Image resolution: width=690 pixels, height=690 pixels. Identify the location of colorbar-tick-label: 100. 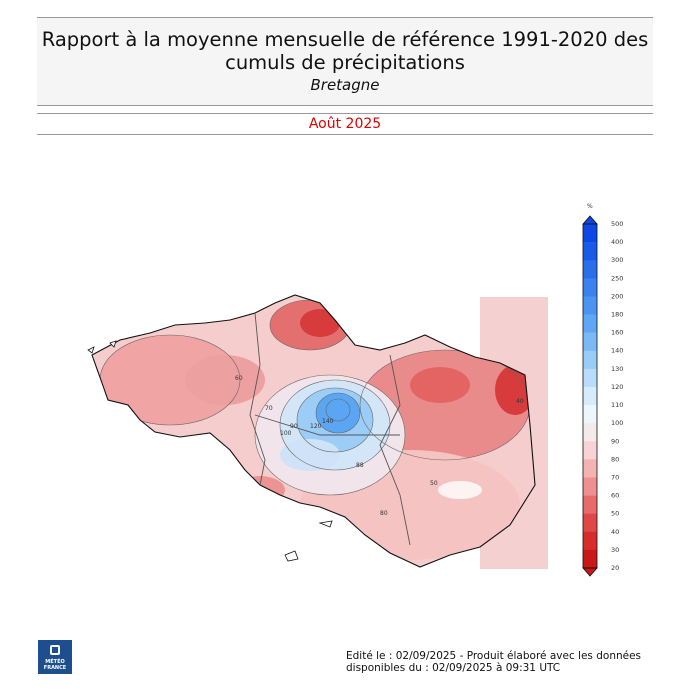
(617, 423).